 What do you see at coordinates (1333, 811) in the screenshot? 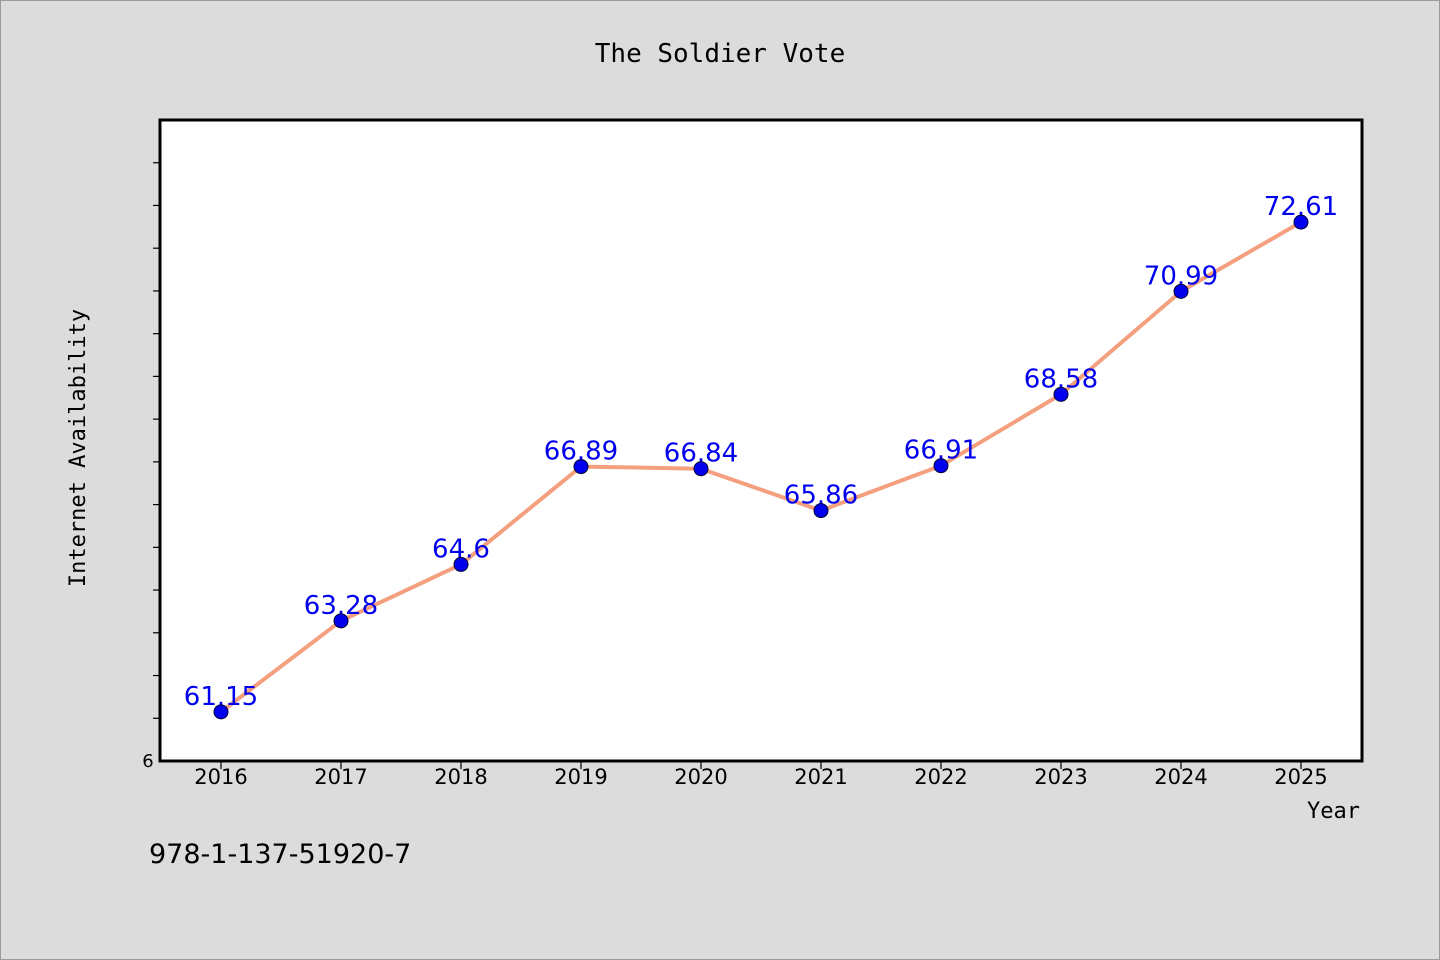
I see `x-axis-label: Year` at bounding box center [1333, 811].